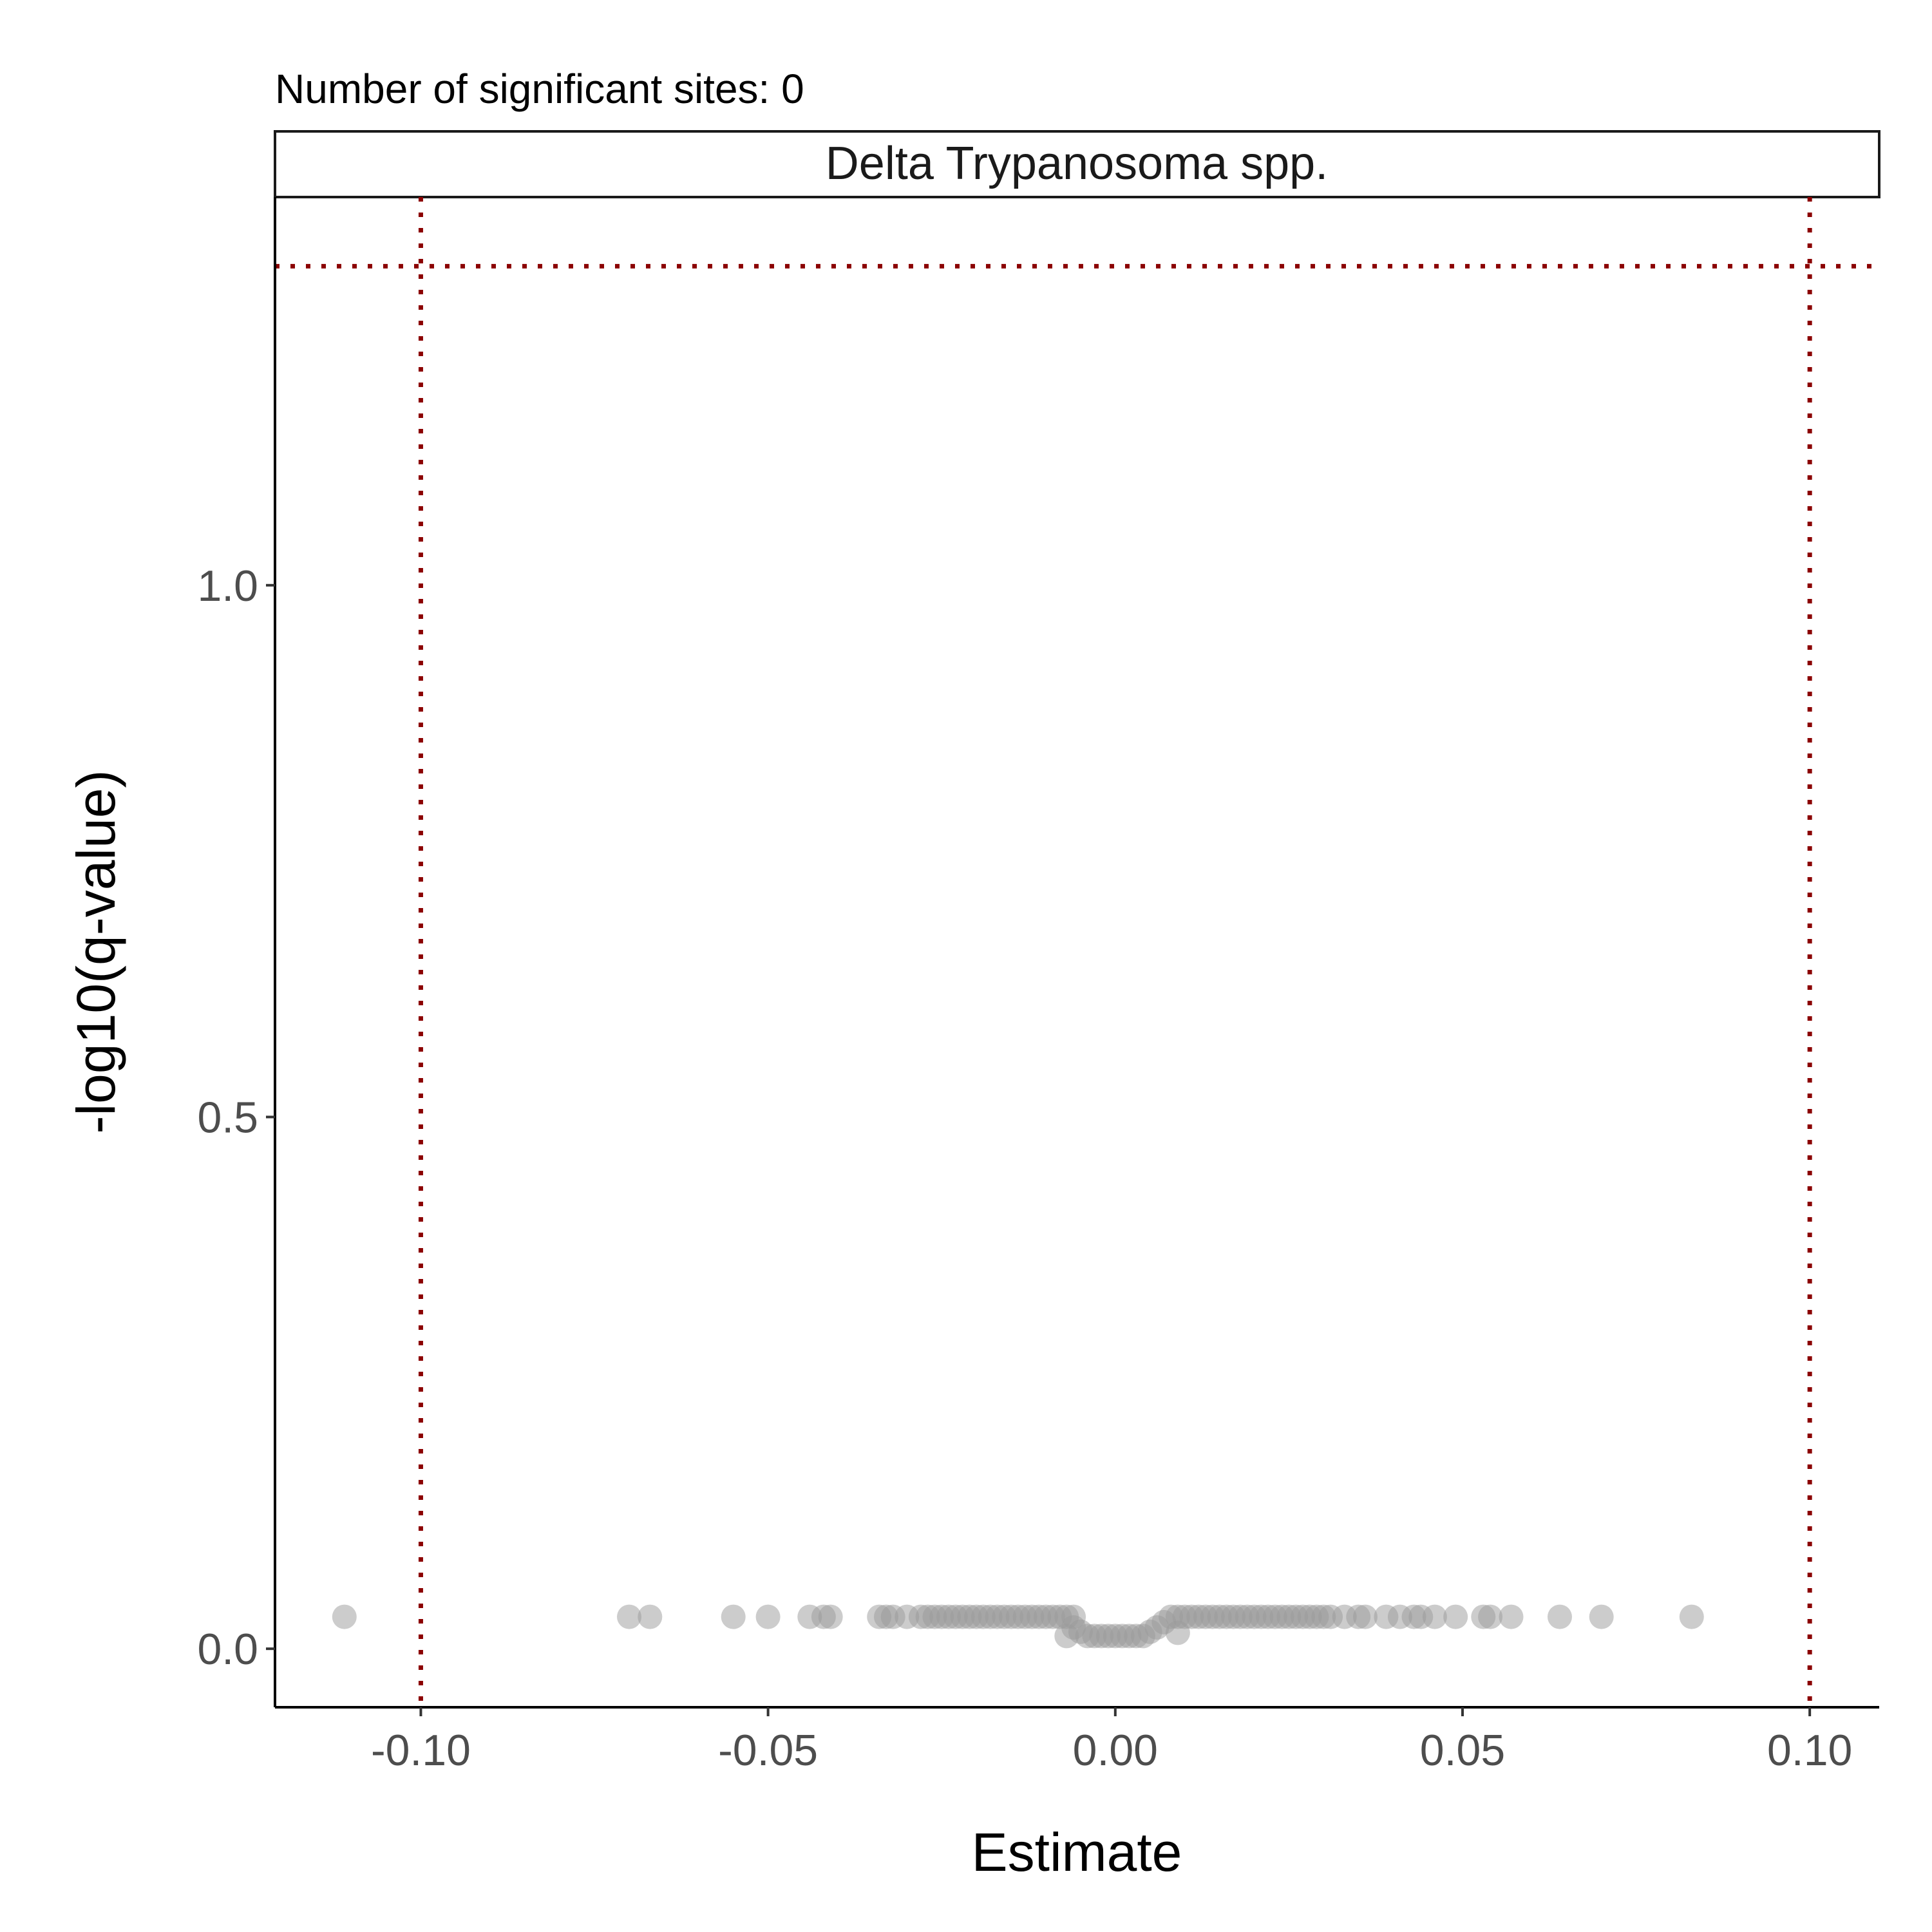  Describe the element at coordinates (227, 1649) in the screenshot. I see `y-tick-label: 0.0` at that location.